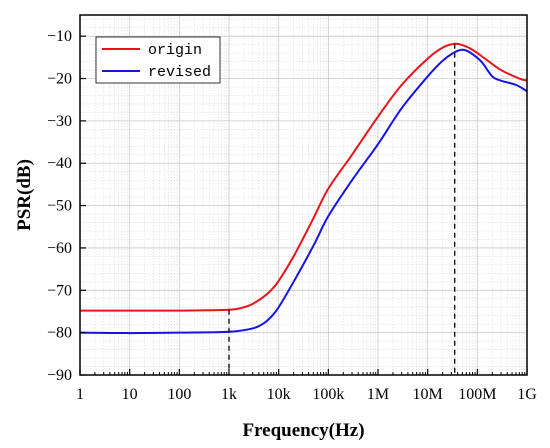  Describe the element at coordinates (328, 394) in the screenshot. I see `x-tick-label: 100k` at that location.